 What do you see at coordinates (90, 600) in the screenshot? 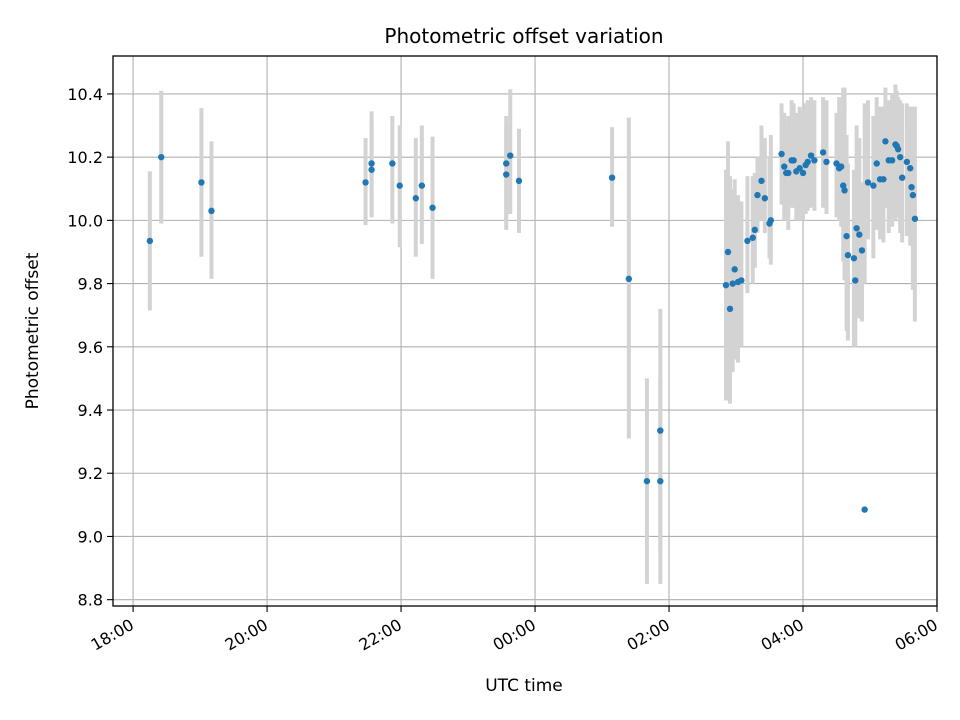
I see `y-tick-label: 8.8` at bounding box center [90, 600].